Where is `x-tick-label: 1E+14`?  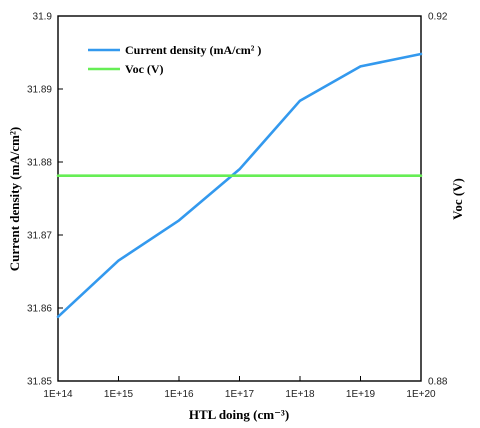 x-tick-label: 1E+14 is located at coordinates (58, 394).